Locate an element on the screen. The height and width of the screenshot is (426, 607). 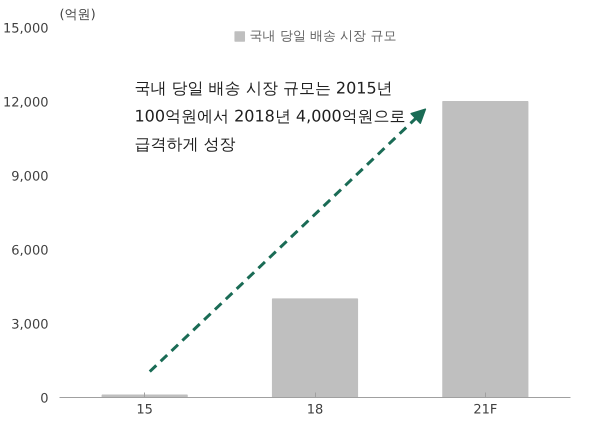
annotation: 국내 당일 배송 시장 규모는 2015년 100억원에서 2018년 4,000억원으로 급격하게 성장 is located at coordinates (270, 116).